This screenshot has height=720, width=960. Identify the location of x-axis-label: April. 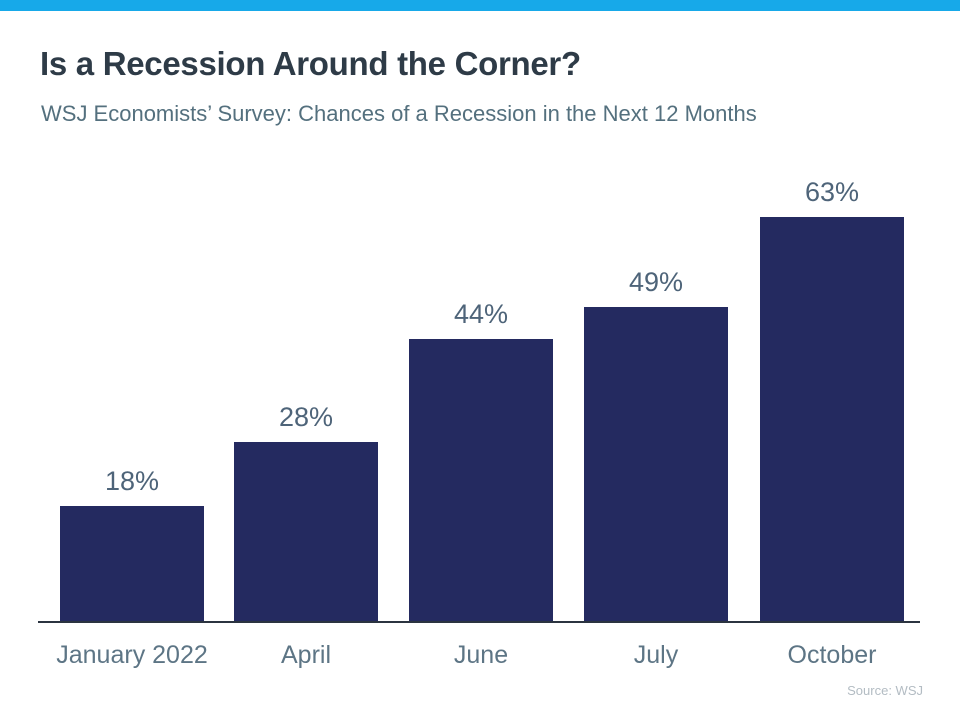
(305, 655).